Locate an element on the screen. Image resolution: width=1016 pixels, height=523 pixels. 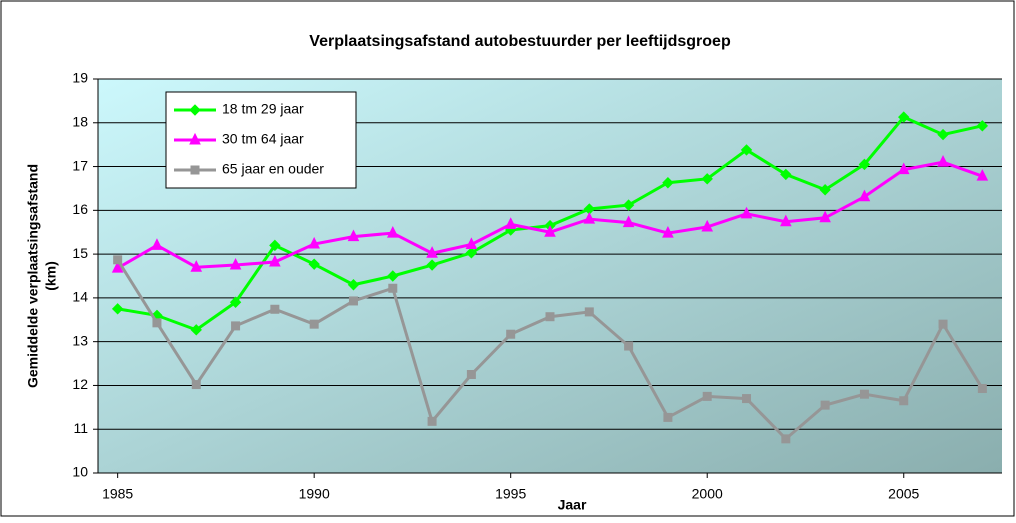
y-tick-label: 12 is located at coordinates (80, 384).